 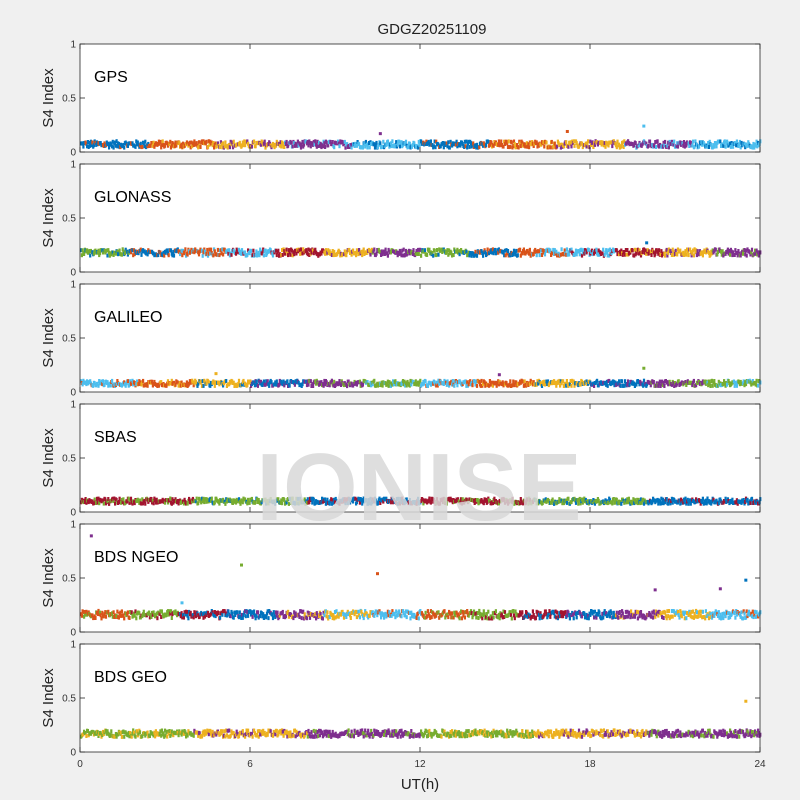 What do you see at coordinates (73, 285) in the screenshot?
I see `y-tick-label: 1` at bounding box center [73, 285].